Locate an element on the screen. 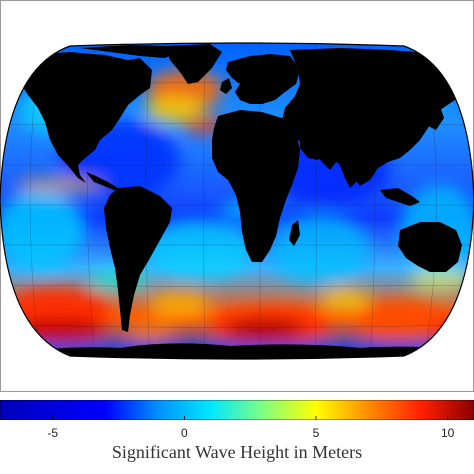  japan is located at coordinates (436, 118).